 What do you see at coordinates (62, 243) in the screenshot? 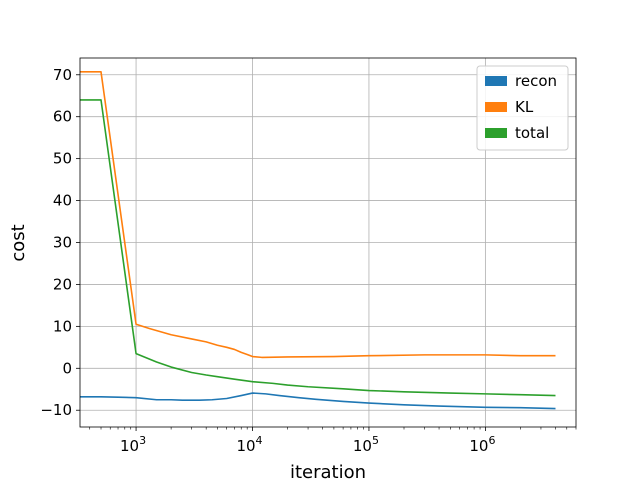
I see `y-tick-label: 30` at bounding box center [62, 243].